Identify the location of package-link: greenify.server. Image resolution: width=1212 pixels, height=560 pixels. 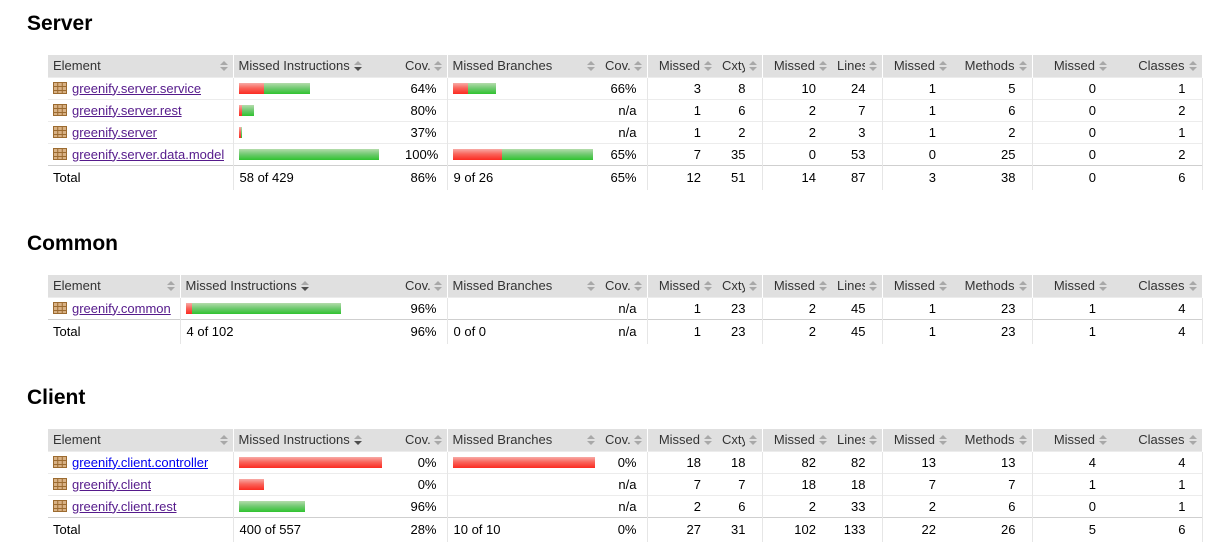
(115, 132).